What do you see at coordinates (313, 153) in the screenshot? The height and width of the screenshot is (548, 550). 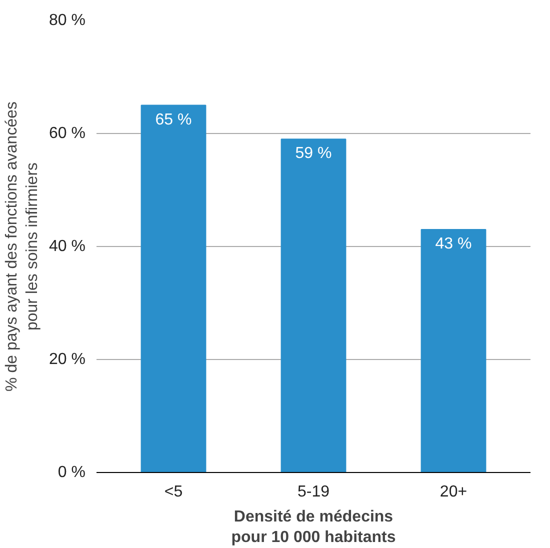 I see `data-label: 59 %` at bounding box center [313, 153].